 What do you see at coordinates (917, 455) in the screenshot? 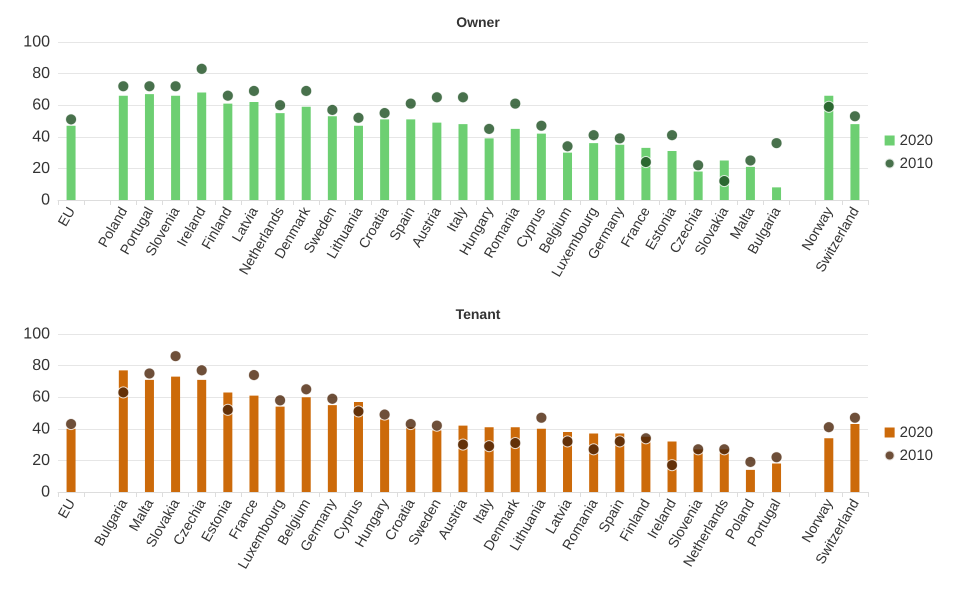
I see `legend-label: 2010` at bounding box center [917, 455].